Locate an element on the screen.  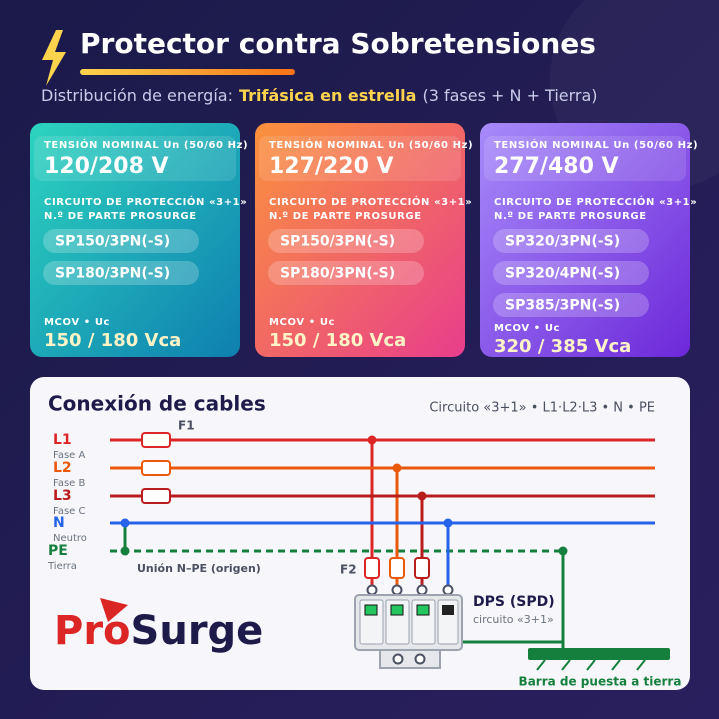
line-sublabel: Fase B is located at coordinates (69, 483).